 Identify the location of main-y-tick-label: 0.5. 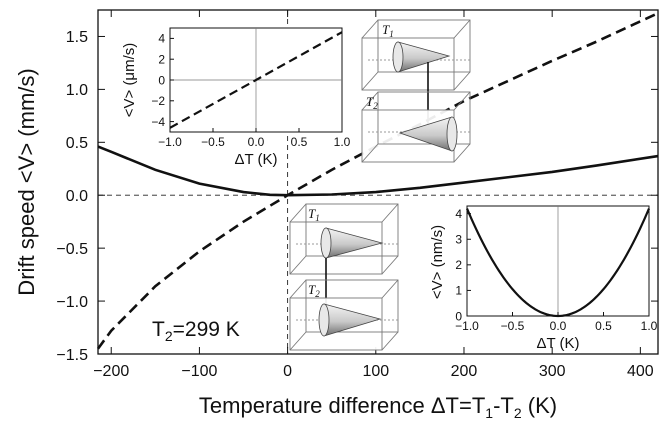
(77, 143).